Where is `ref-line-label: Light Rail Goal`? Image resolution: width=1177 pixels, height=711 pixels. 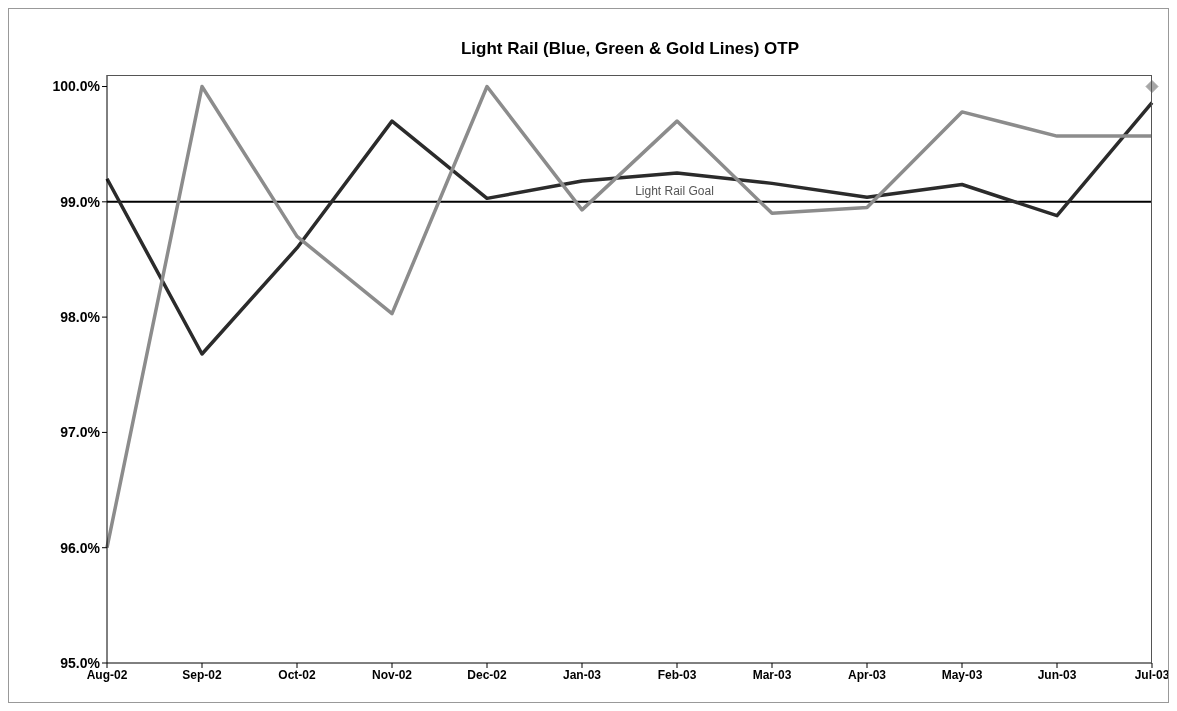 ref-line-label: Light Rail Goal is located at coordinates (674, 190).